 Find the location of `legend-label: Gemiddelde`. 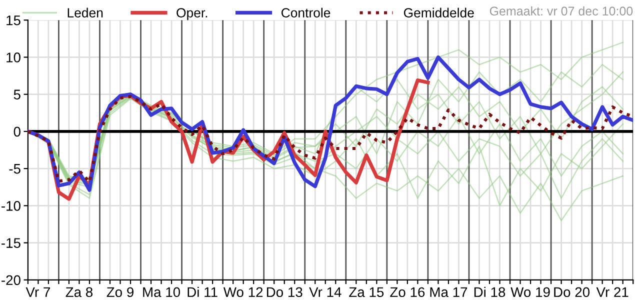

legend-label: Gemiddelde is located at coordinates (439, 13).